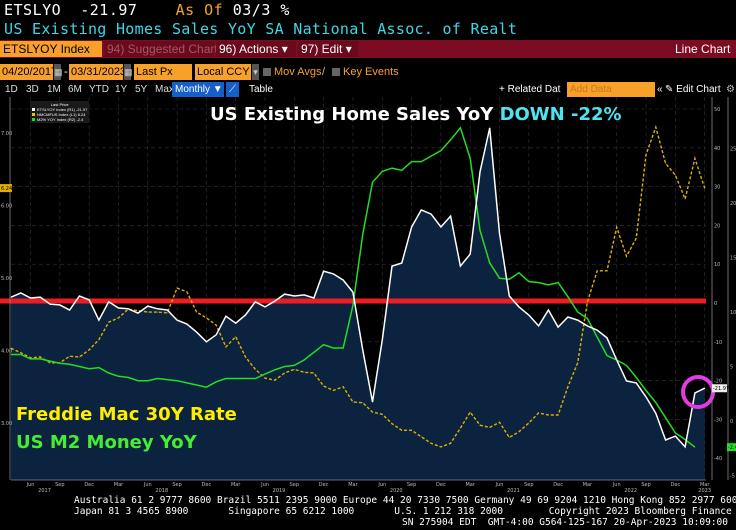 This screenshot has width=736, height=530. What do you see at coordinates (611, 89) in the screenshot?
I see `add-data-input: Add Data` at bounding box center [611, 89].